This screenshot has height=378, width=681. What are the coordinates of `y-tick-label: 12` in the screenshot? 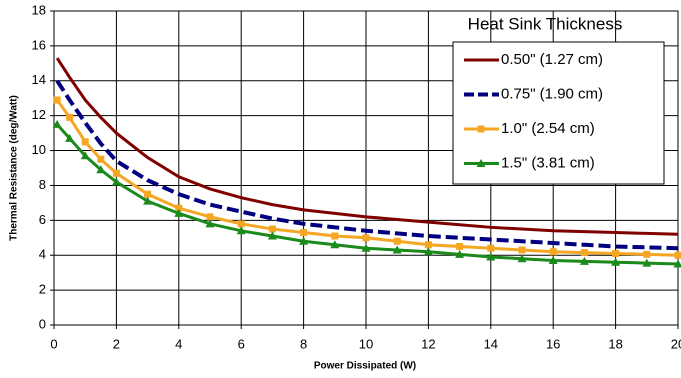 It's located at (39, 114).